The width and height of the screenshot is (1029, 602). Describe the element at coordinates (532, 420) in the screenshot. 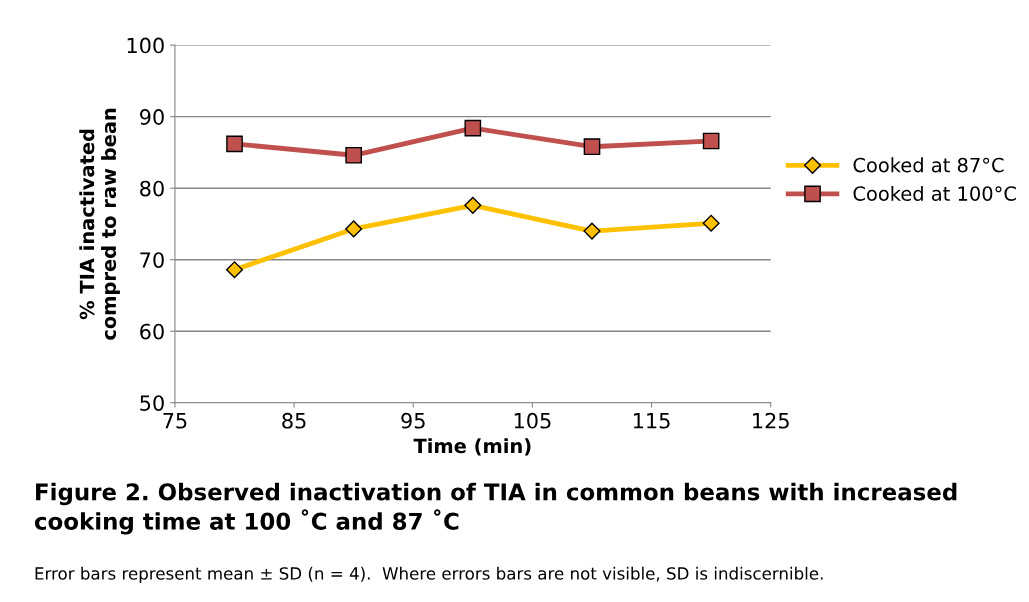

I see `x-tick-label: 105` at that location.